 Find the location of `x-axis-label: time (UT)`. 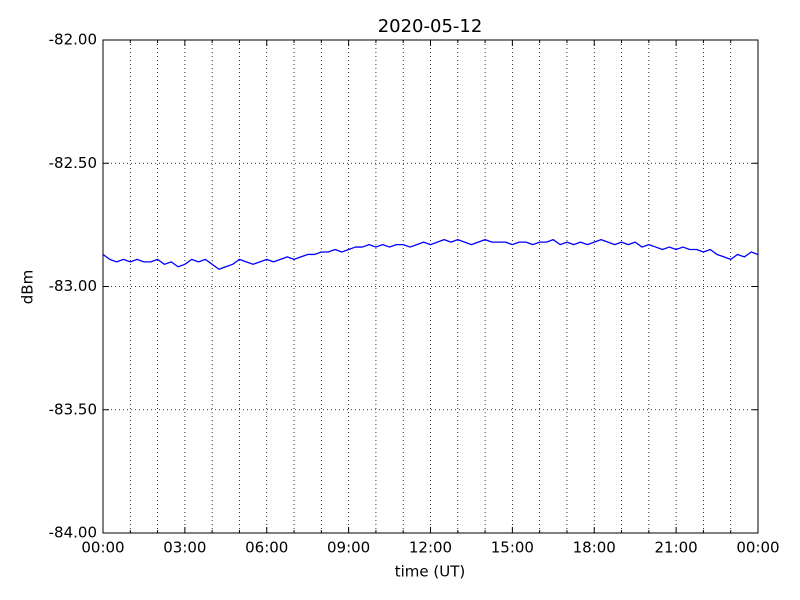

x-axis-label: time (UT) is located at coordinates (430, 572).